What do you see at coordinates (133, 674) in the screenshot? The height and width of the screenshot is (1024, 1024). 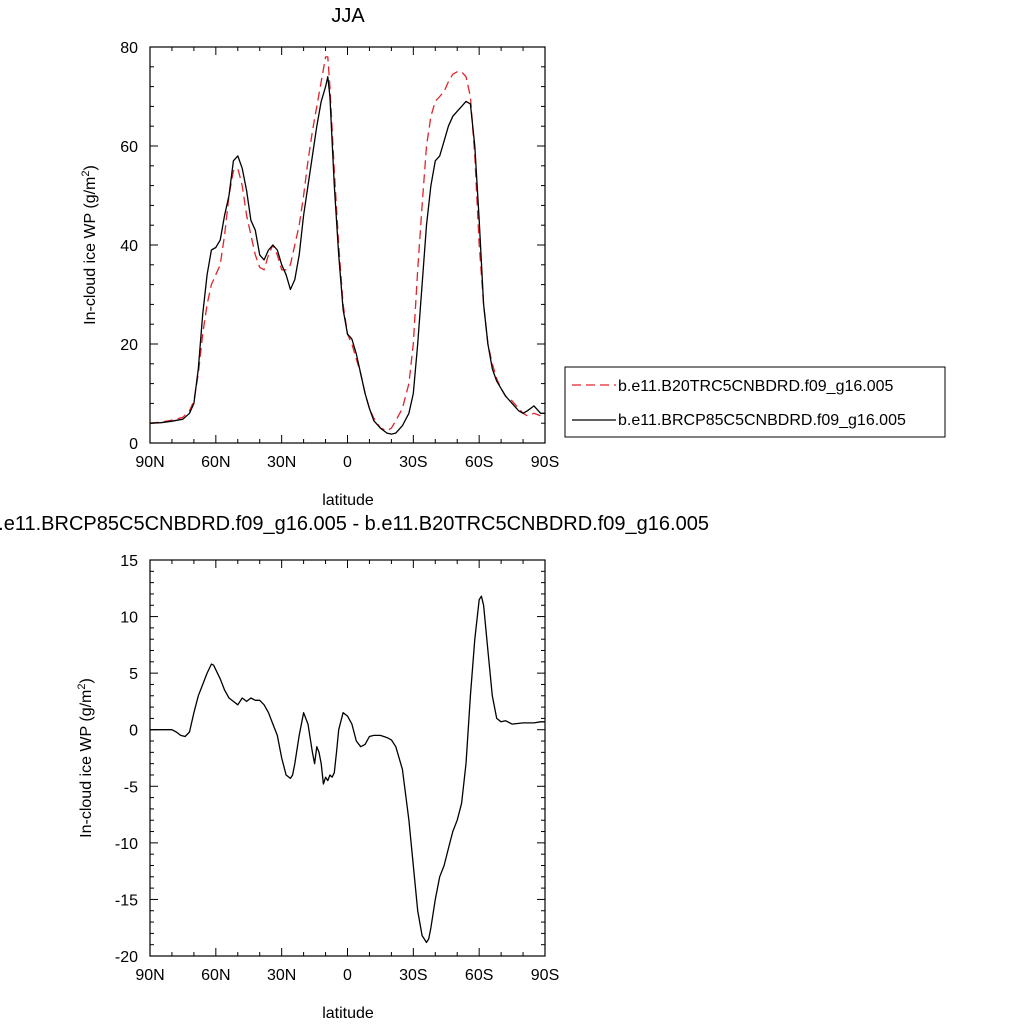 I see `bottom-ytick-label: 5` at bounding box center [133, 674].